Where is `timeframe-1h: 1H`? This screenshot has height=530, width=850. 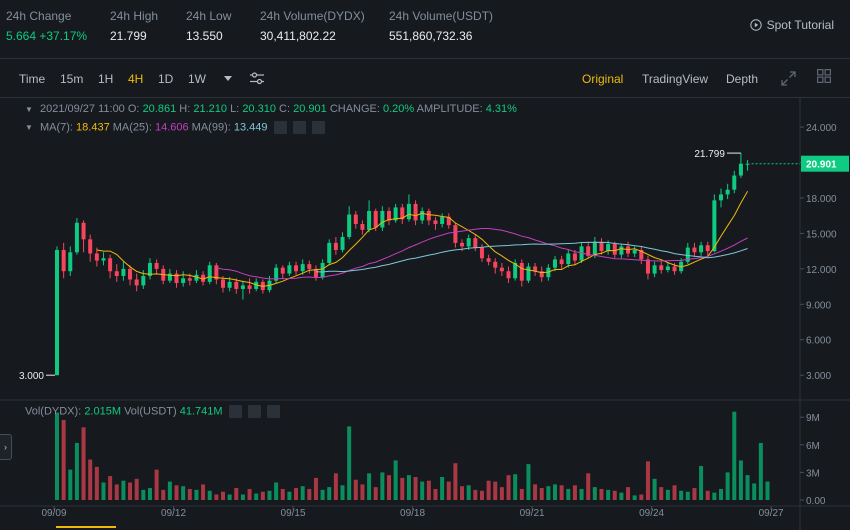
timeframe-1h: 1H is located at coordinates (106, 79).